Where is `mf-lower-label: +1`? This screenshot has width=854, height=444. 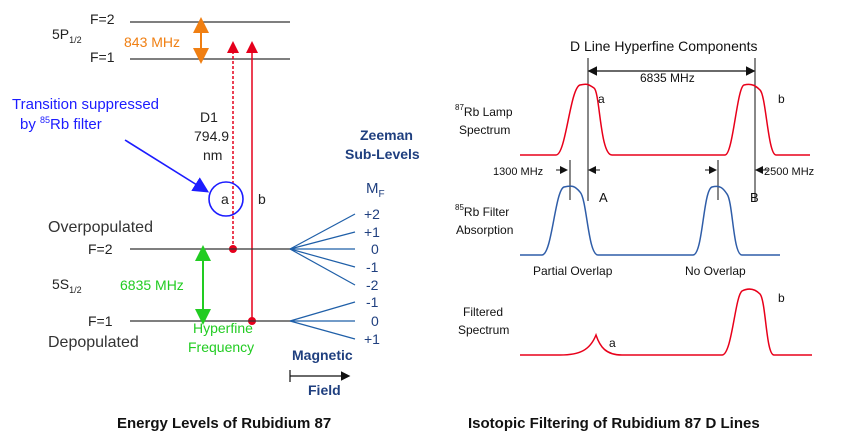 mf-lower-label: +1 is located at coordinates (372, 339).